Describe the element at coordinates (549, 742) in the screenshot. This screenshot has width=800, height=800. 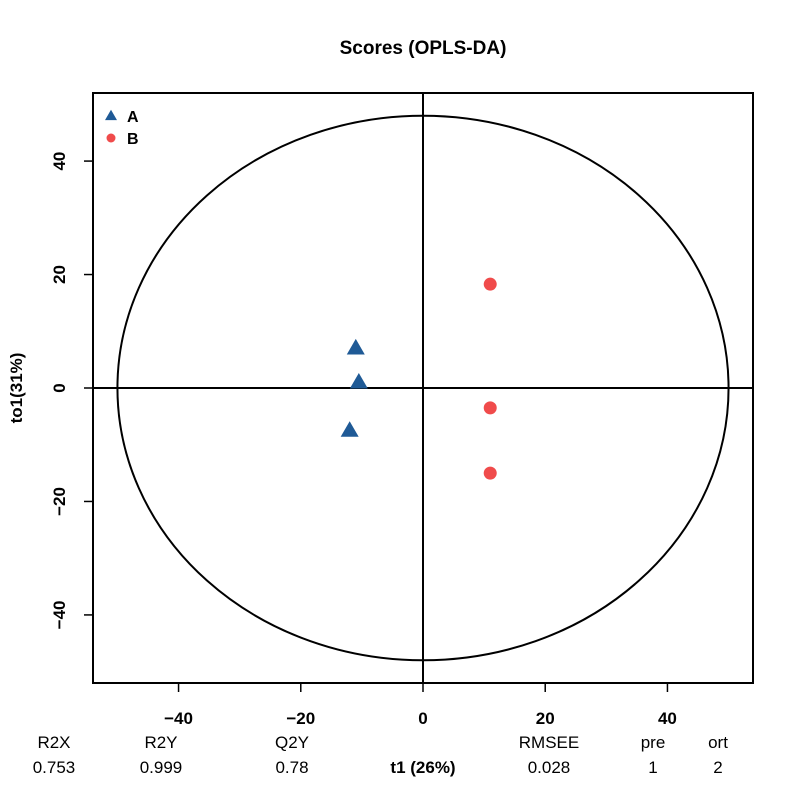
I see `metric-label: RMSEE` at that location.